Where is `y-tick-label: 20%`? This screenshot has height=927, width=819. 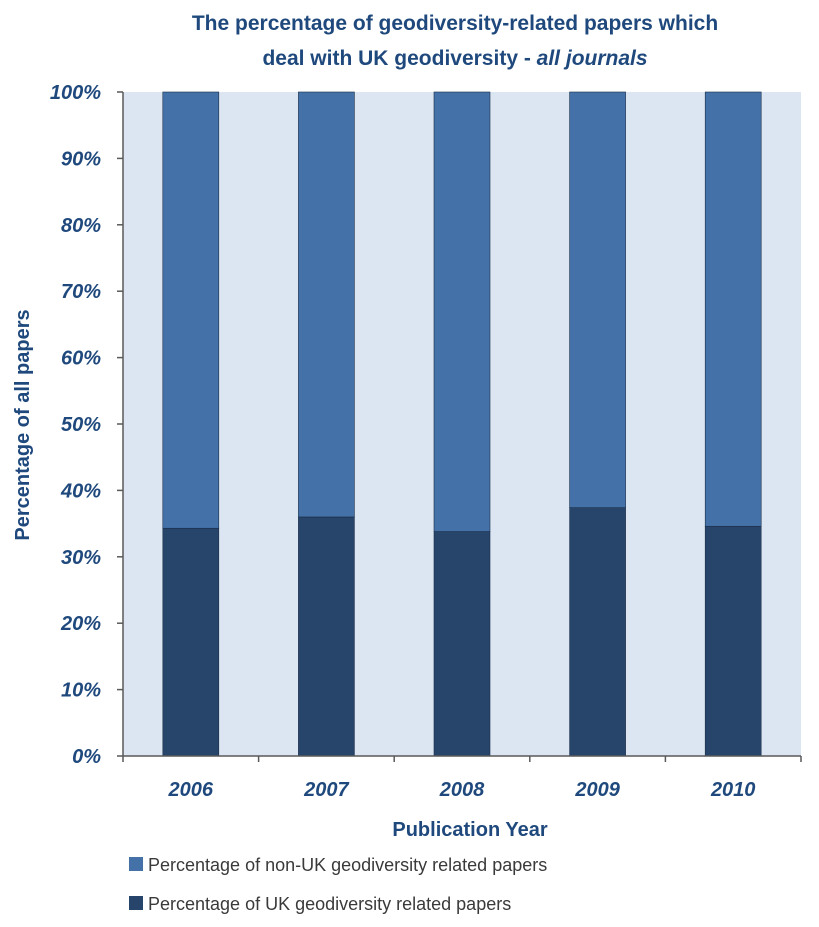
y-tick-label: 20% is located at coordinates (80, 624).